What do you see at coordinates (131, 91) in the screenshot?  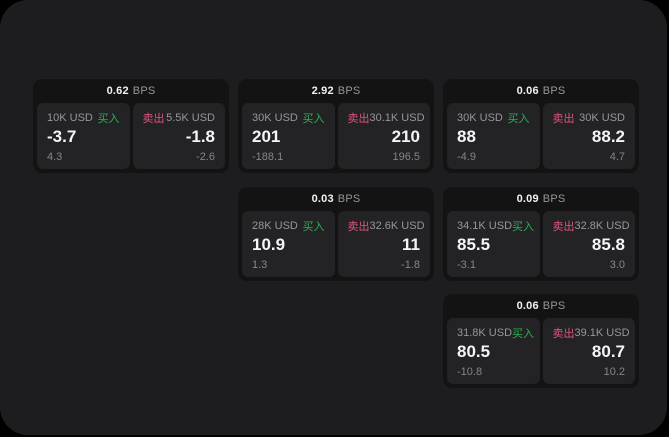 I see `card-header: 0.62 BPS` at bounding box center [131, 91].